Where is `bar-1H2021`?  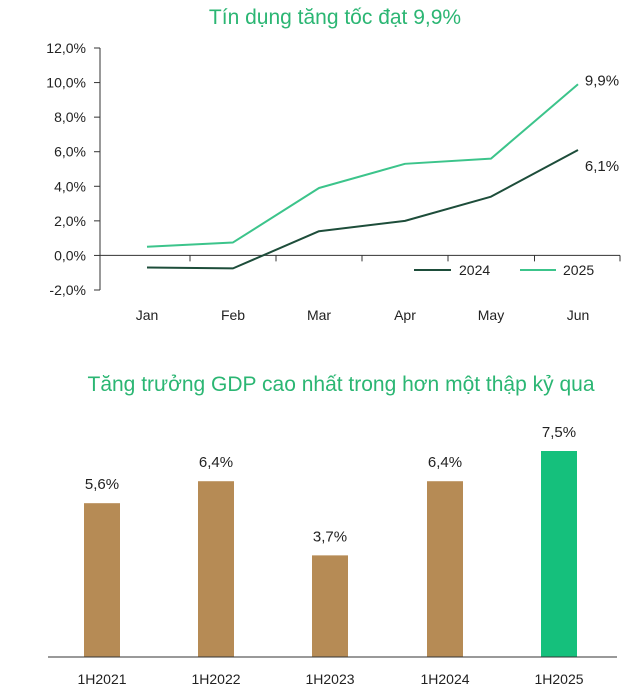 bar-1H2021 is located at coordinates (102, 580).